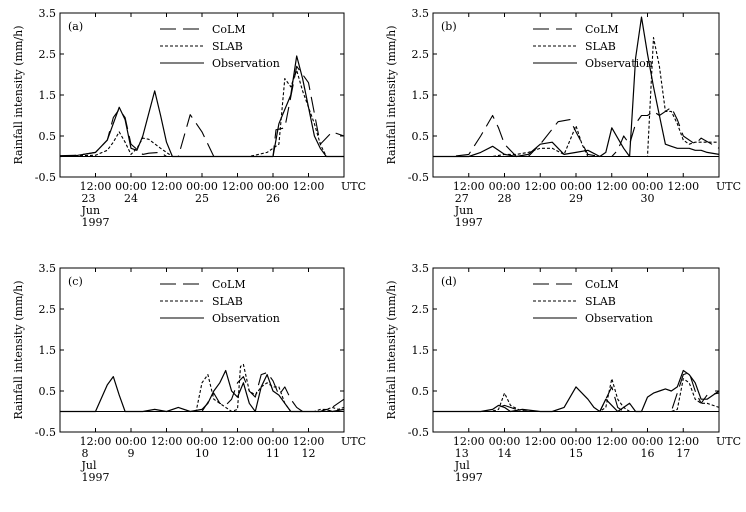  What do you see at coordinates (462, 198) in the screenshot?
I see `date-day-label: 27` at bounding box center [462, 198].